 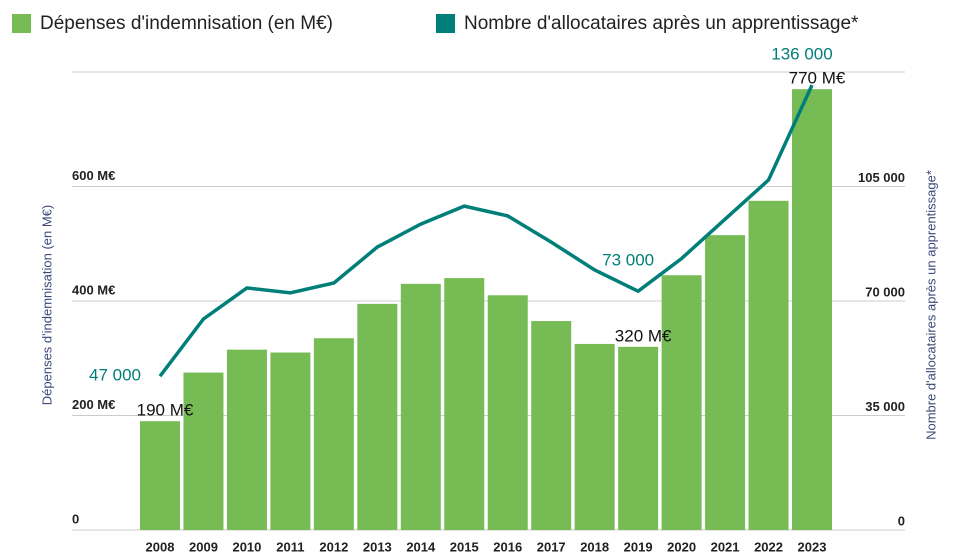 I want to click on x-tick-label: 2012, so click(x=333, y=546).